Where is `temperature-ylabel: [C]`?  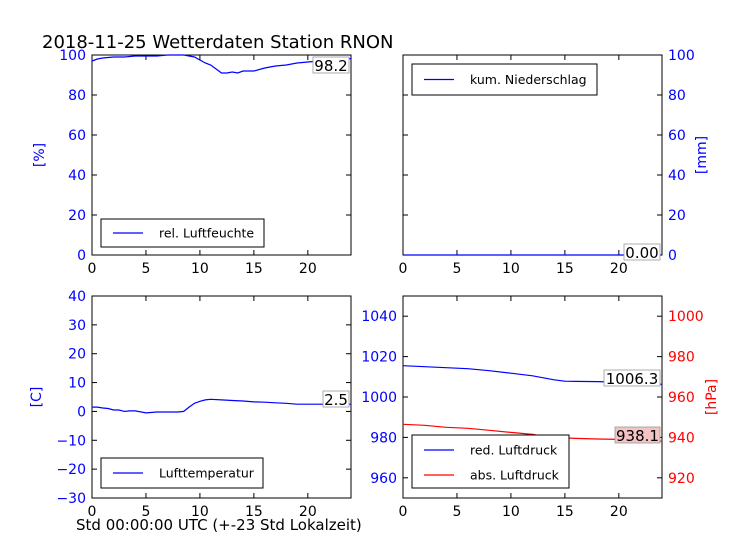 temperature-ylabel: [C] is located at coordinates (37, 397).